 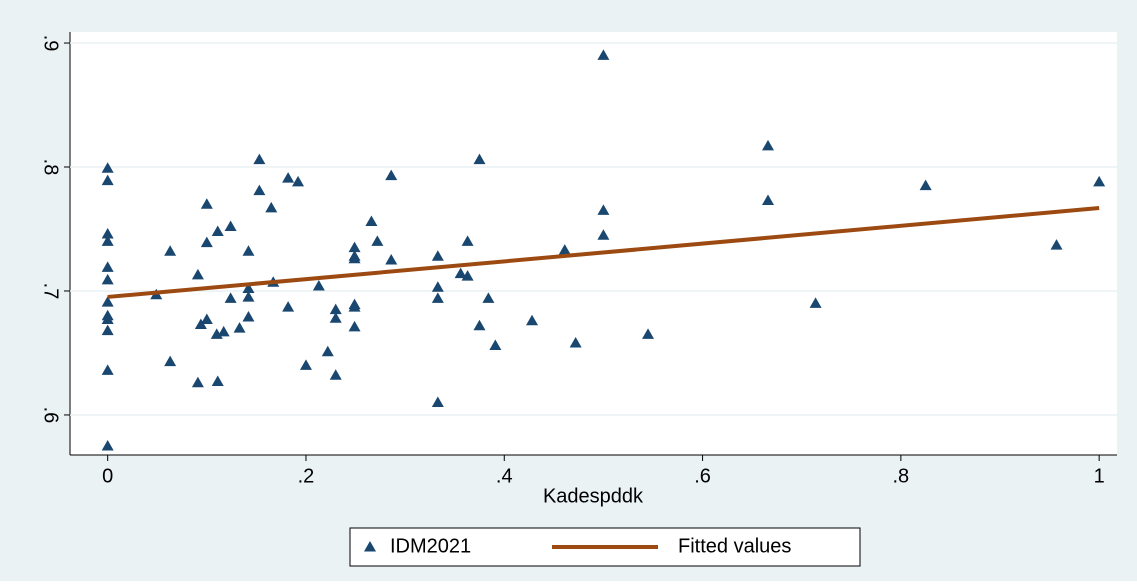 I want to click on y-tick-label: .6, so click(x=51, y=415).